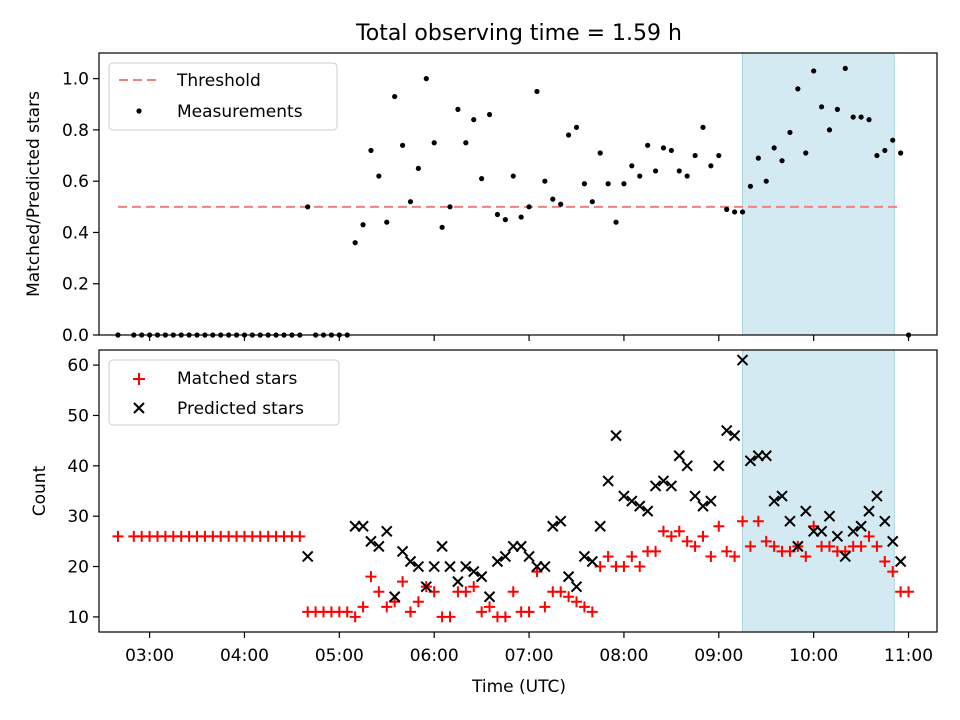 This screenshot has height=720, width=960. Describe the element at coordinates (818, 491) in the screenshot. I see `bottom-shaded-span` at that location.